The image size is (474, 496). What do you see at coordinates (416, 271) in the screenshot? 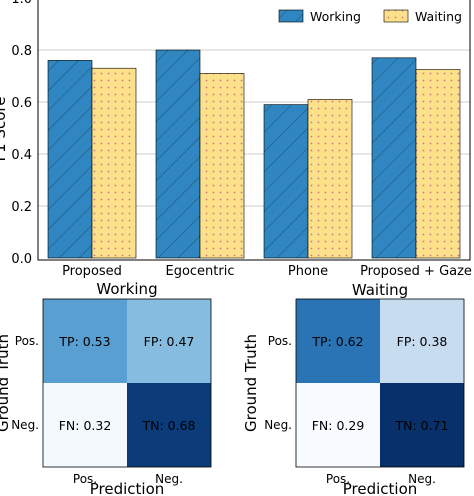
I see `x-tick-label: Proposed + Gaze` at bounding box center [416, 271].